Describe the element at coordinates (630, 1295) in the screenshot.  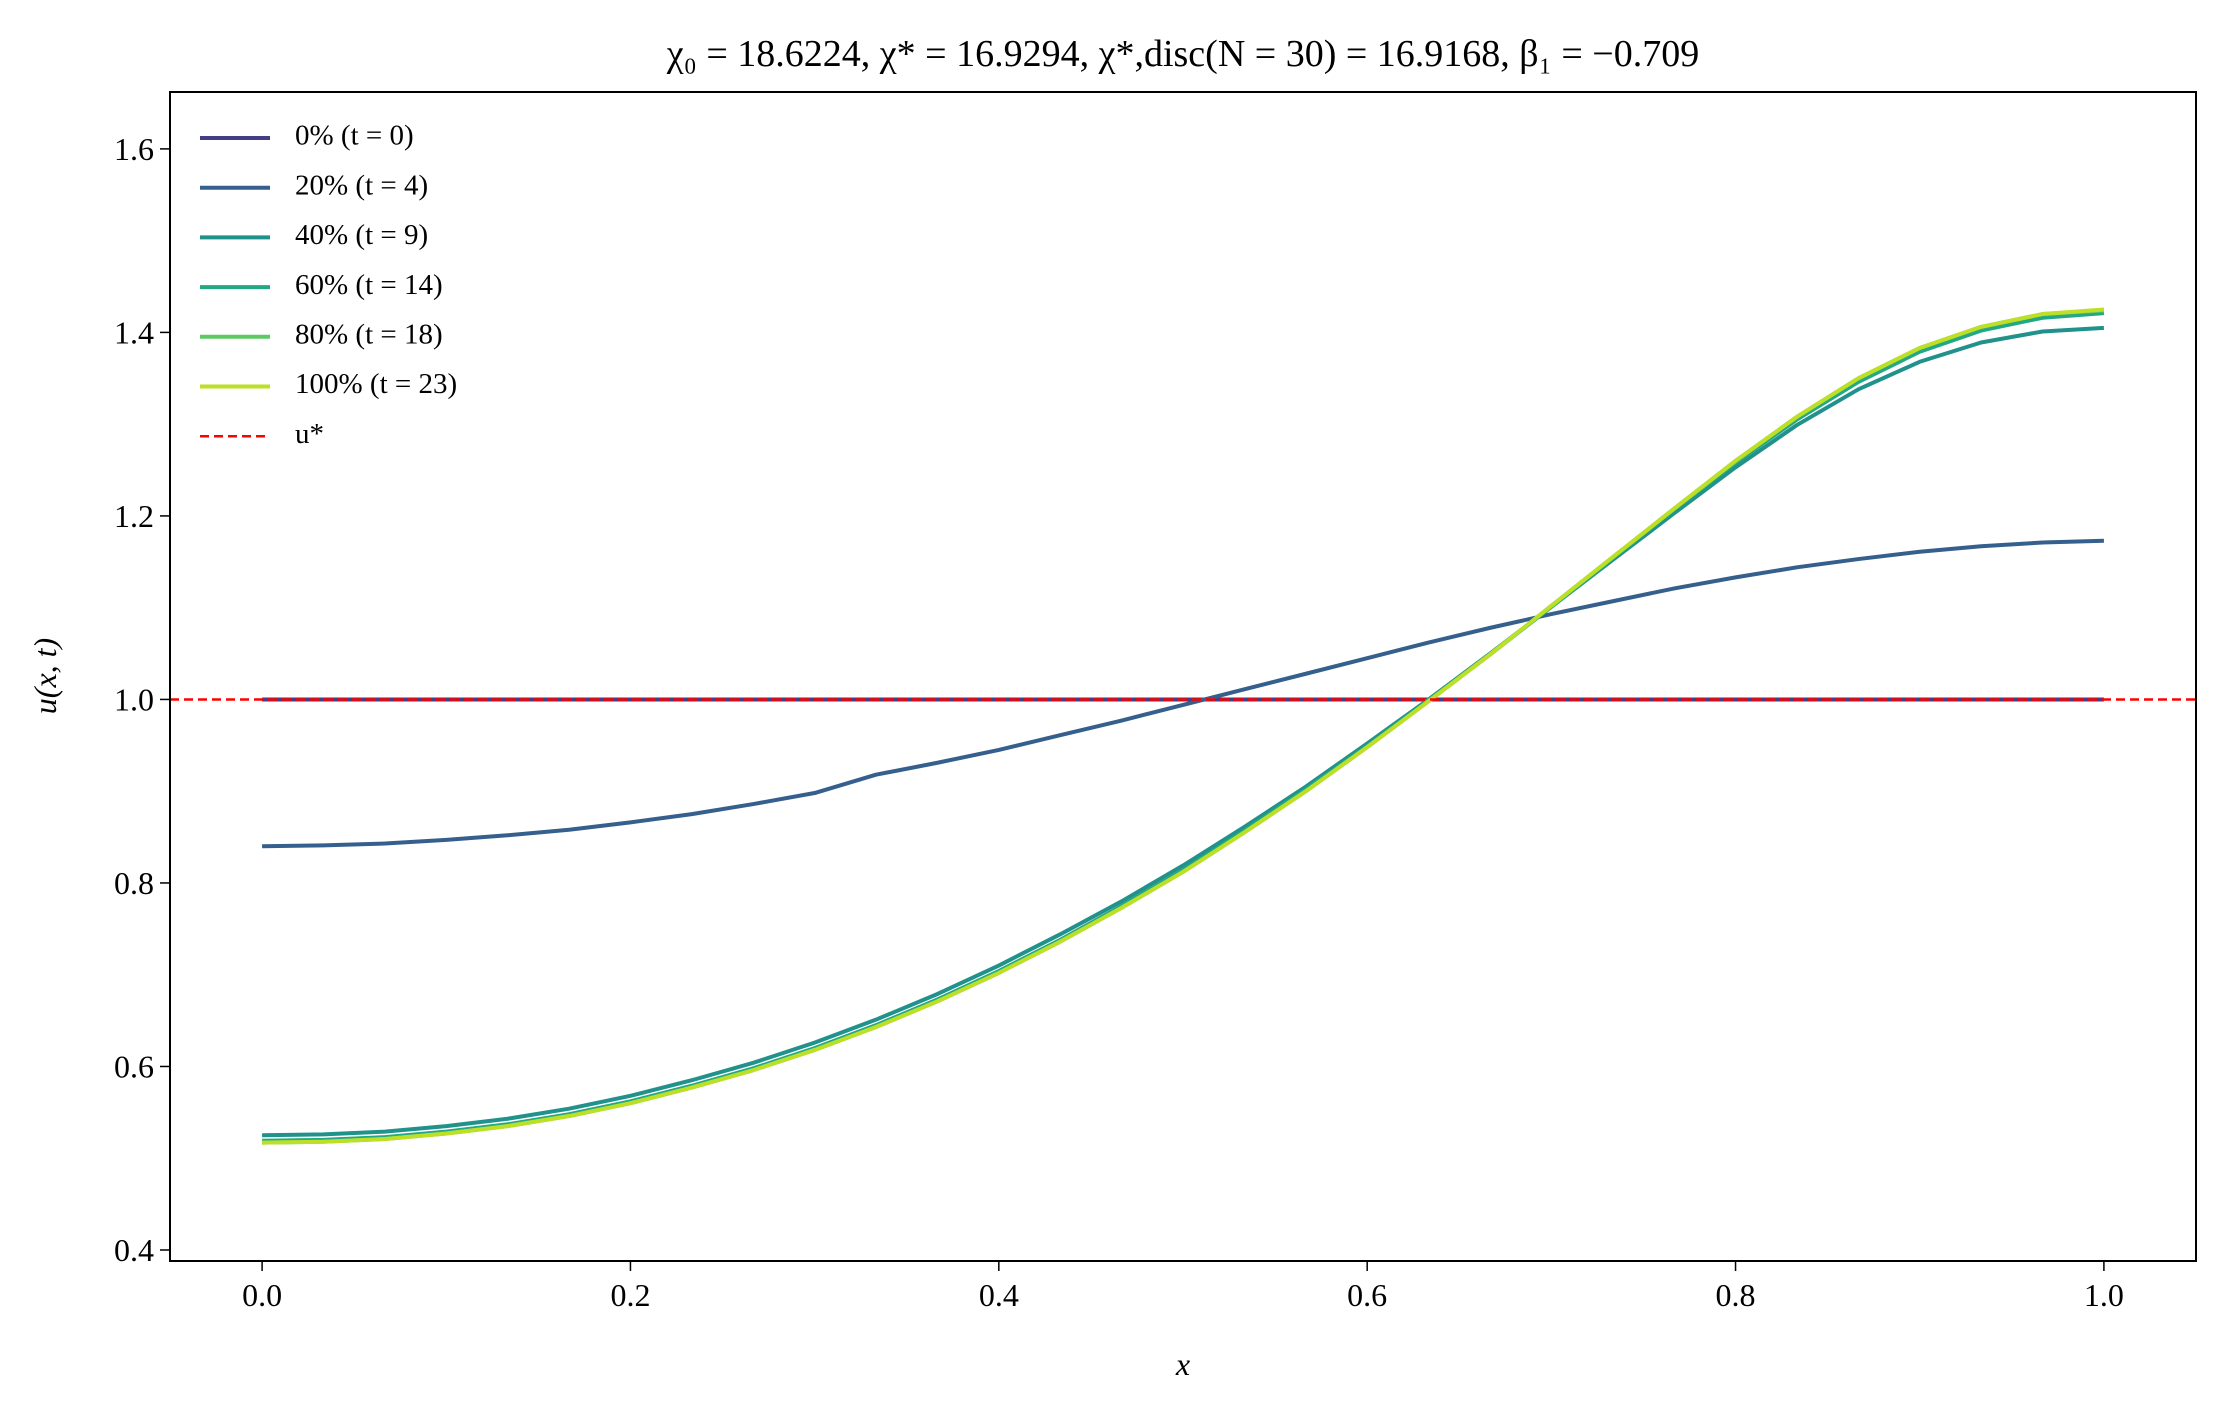
I see `x-tick-label: 0.2` at that location.